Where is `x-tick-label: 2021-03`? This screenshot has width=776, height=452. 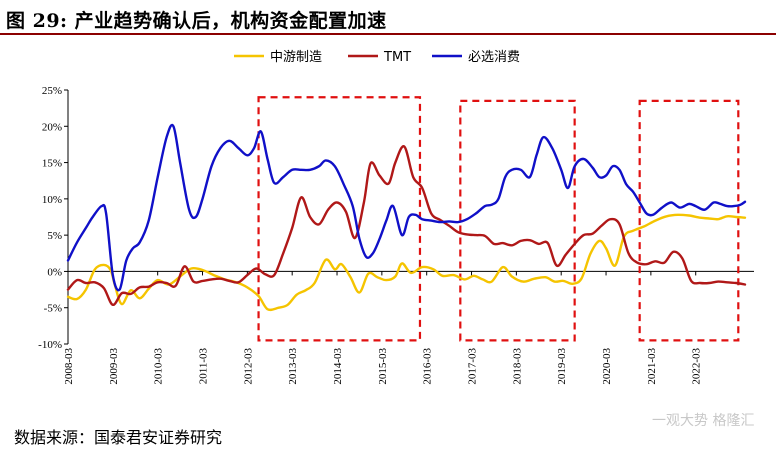
x-tick-label: 2021-03 is located at coordinates (652, 366).